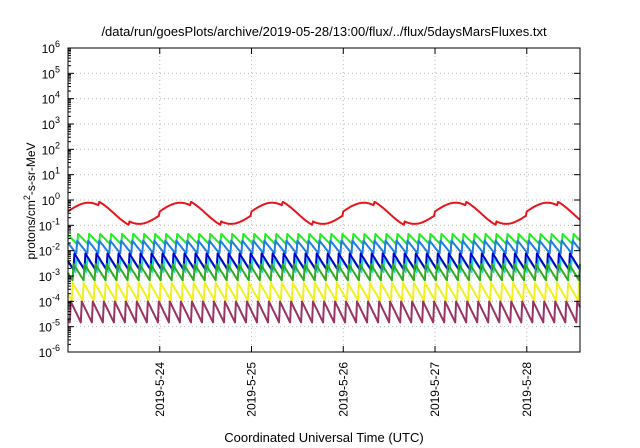 This screenshot has height=448, width=640. I want to click on x-tick-label: 2019-5-25, so click(252, 389).